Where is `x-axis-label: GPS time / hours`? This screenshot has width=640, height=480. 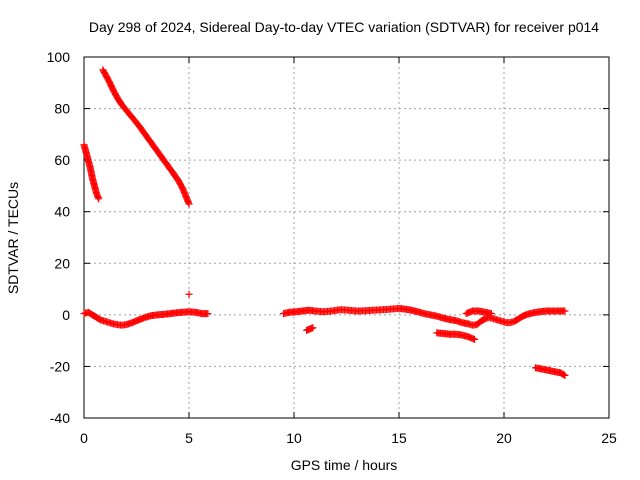
x-axis-label: GPS time / hours is located at coordinates (344, 465).